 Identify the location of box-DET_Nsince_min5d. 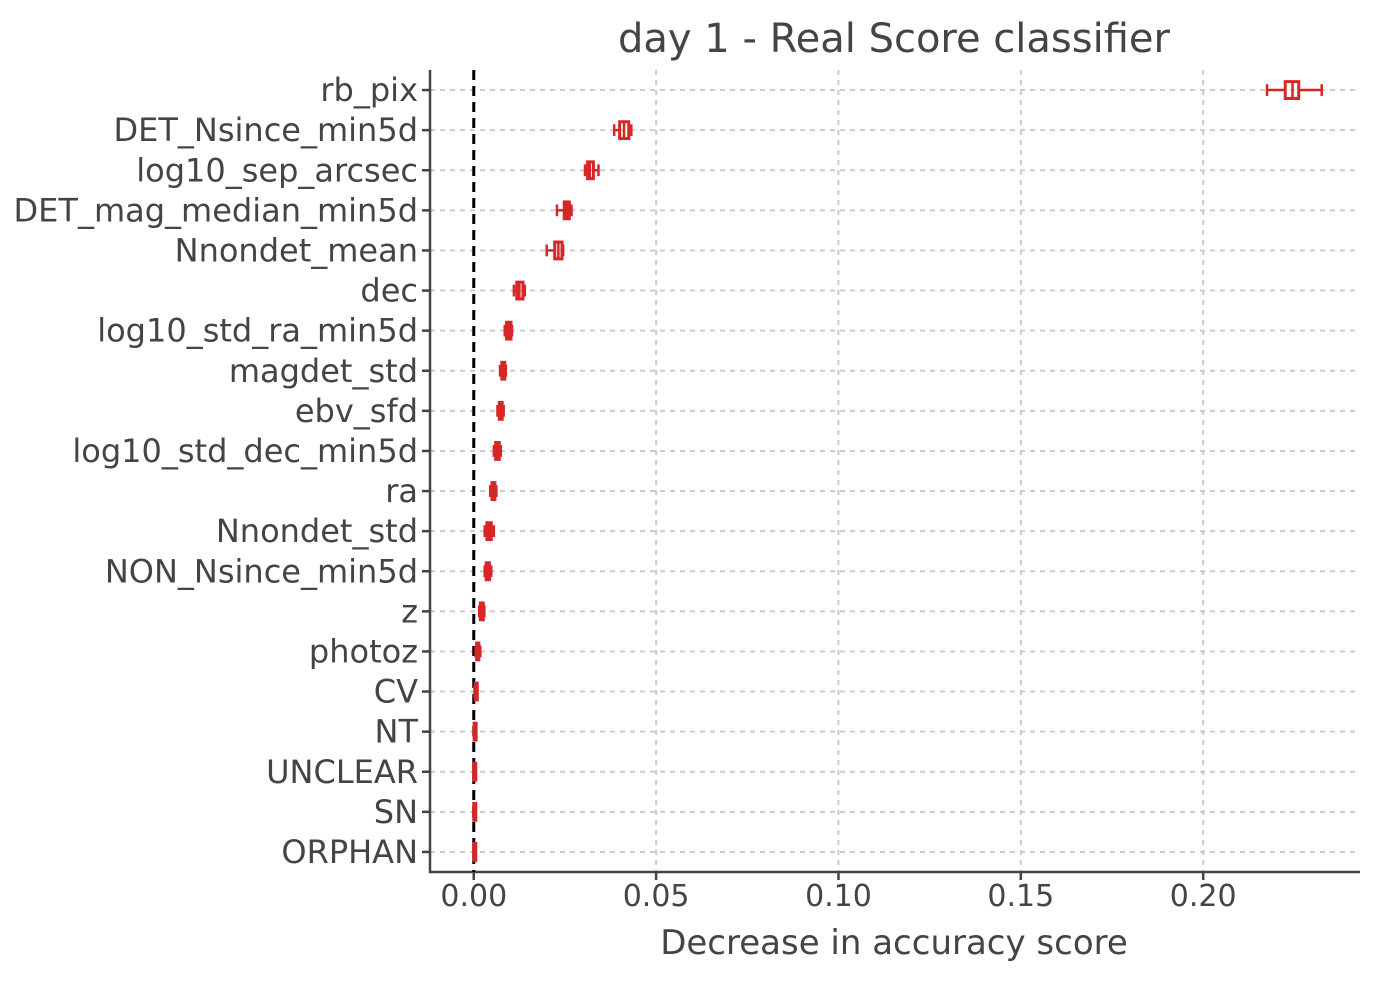
(622, 130).